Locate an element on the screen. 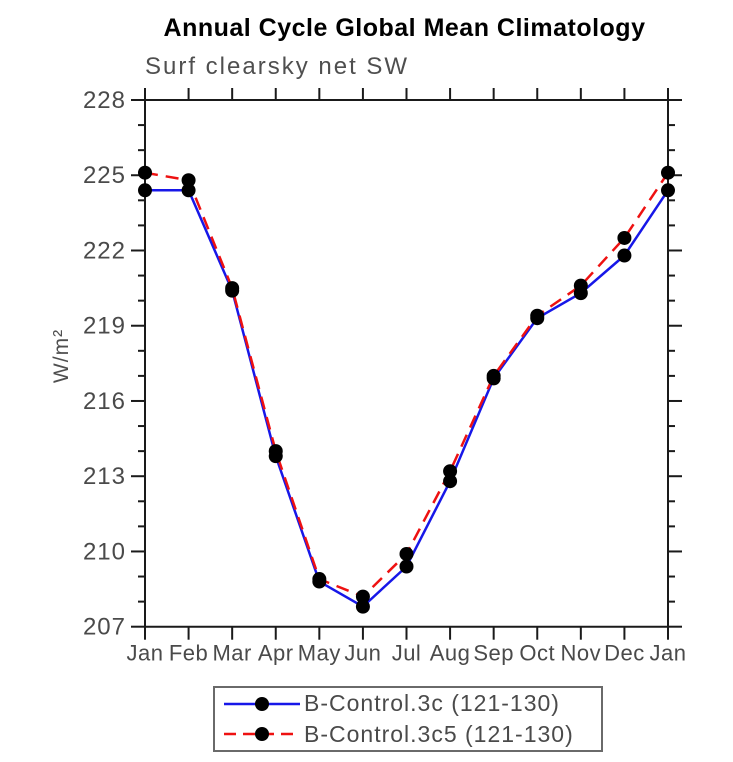  svg-text: 228 is located at coordinates (104, 100).